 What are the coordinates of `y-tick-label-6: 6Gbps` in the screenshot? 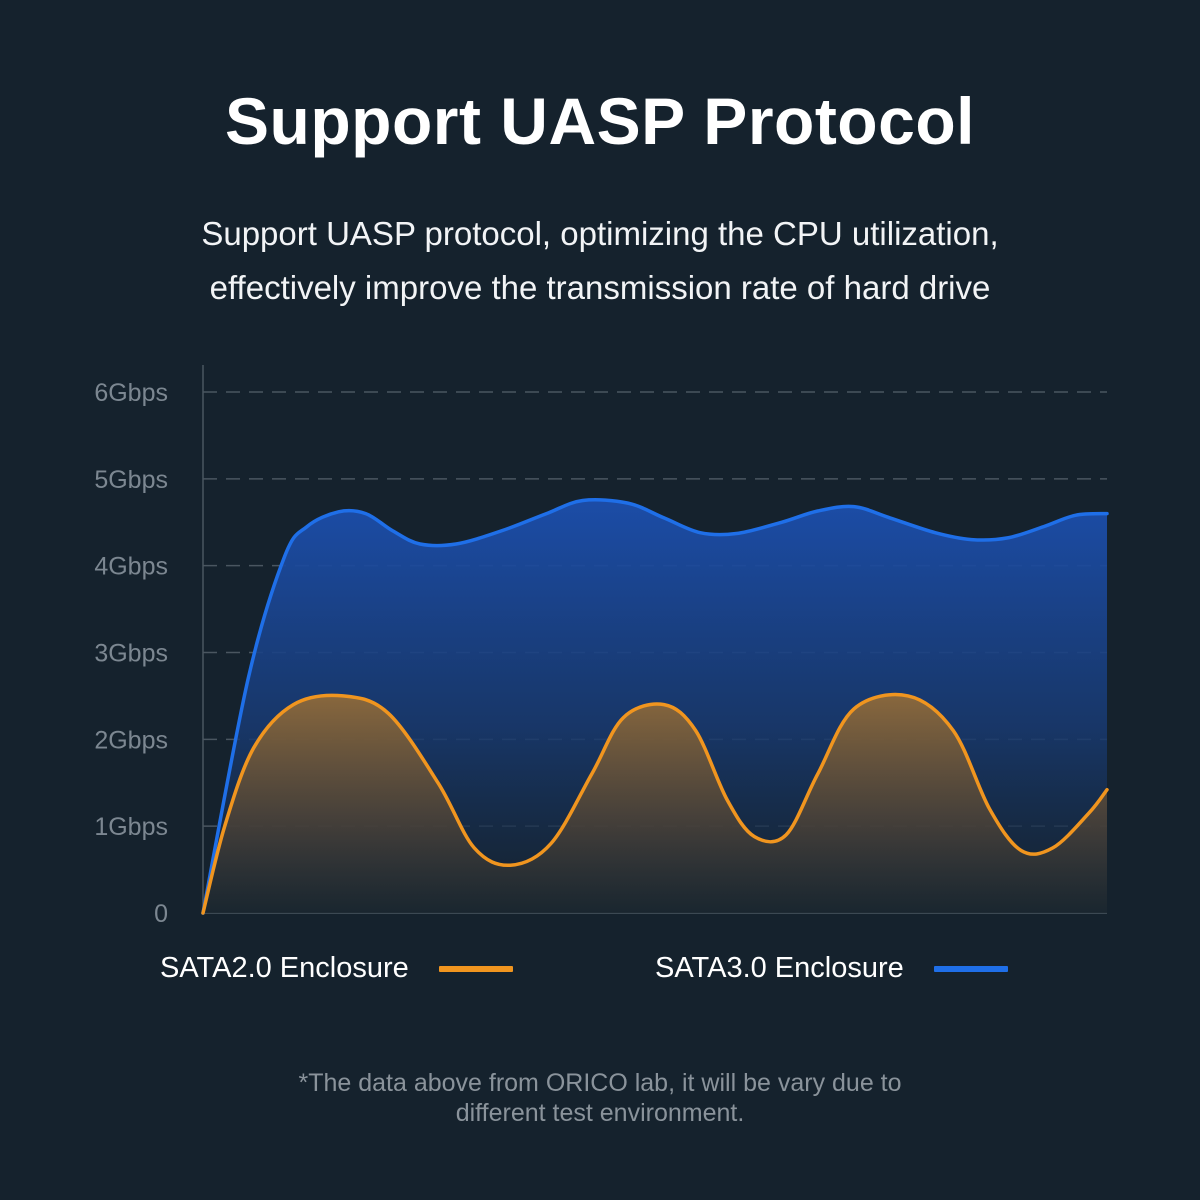 It's located at (131, 393).